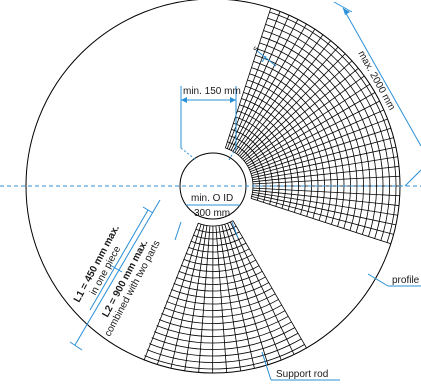 The width and height of the screenshot is (421, 386). I want to click on dimension-max-2000, so click(377, 94).